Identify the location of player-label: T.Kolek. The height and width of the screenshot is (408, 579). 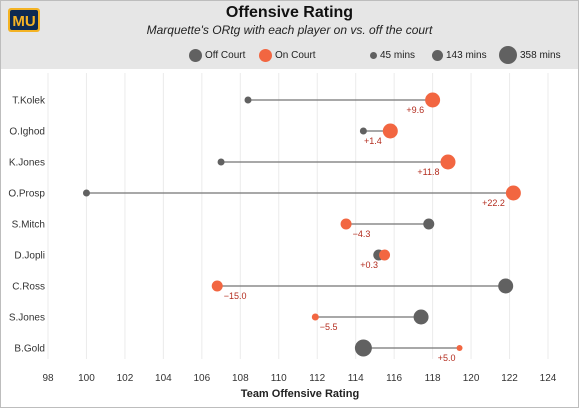
(29, 101).